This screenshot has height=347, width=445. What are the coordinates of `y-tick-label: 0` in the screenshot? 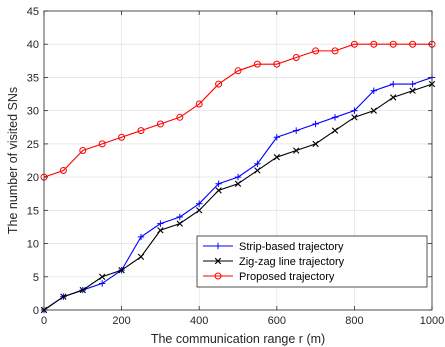 It's located at (36, 311).